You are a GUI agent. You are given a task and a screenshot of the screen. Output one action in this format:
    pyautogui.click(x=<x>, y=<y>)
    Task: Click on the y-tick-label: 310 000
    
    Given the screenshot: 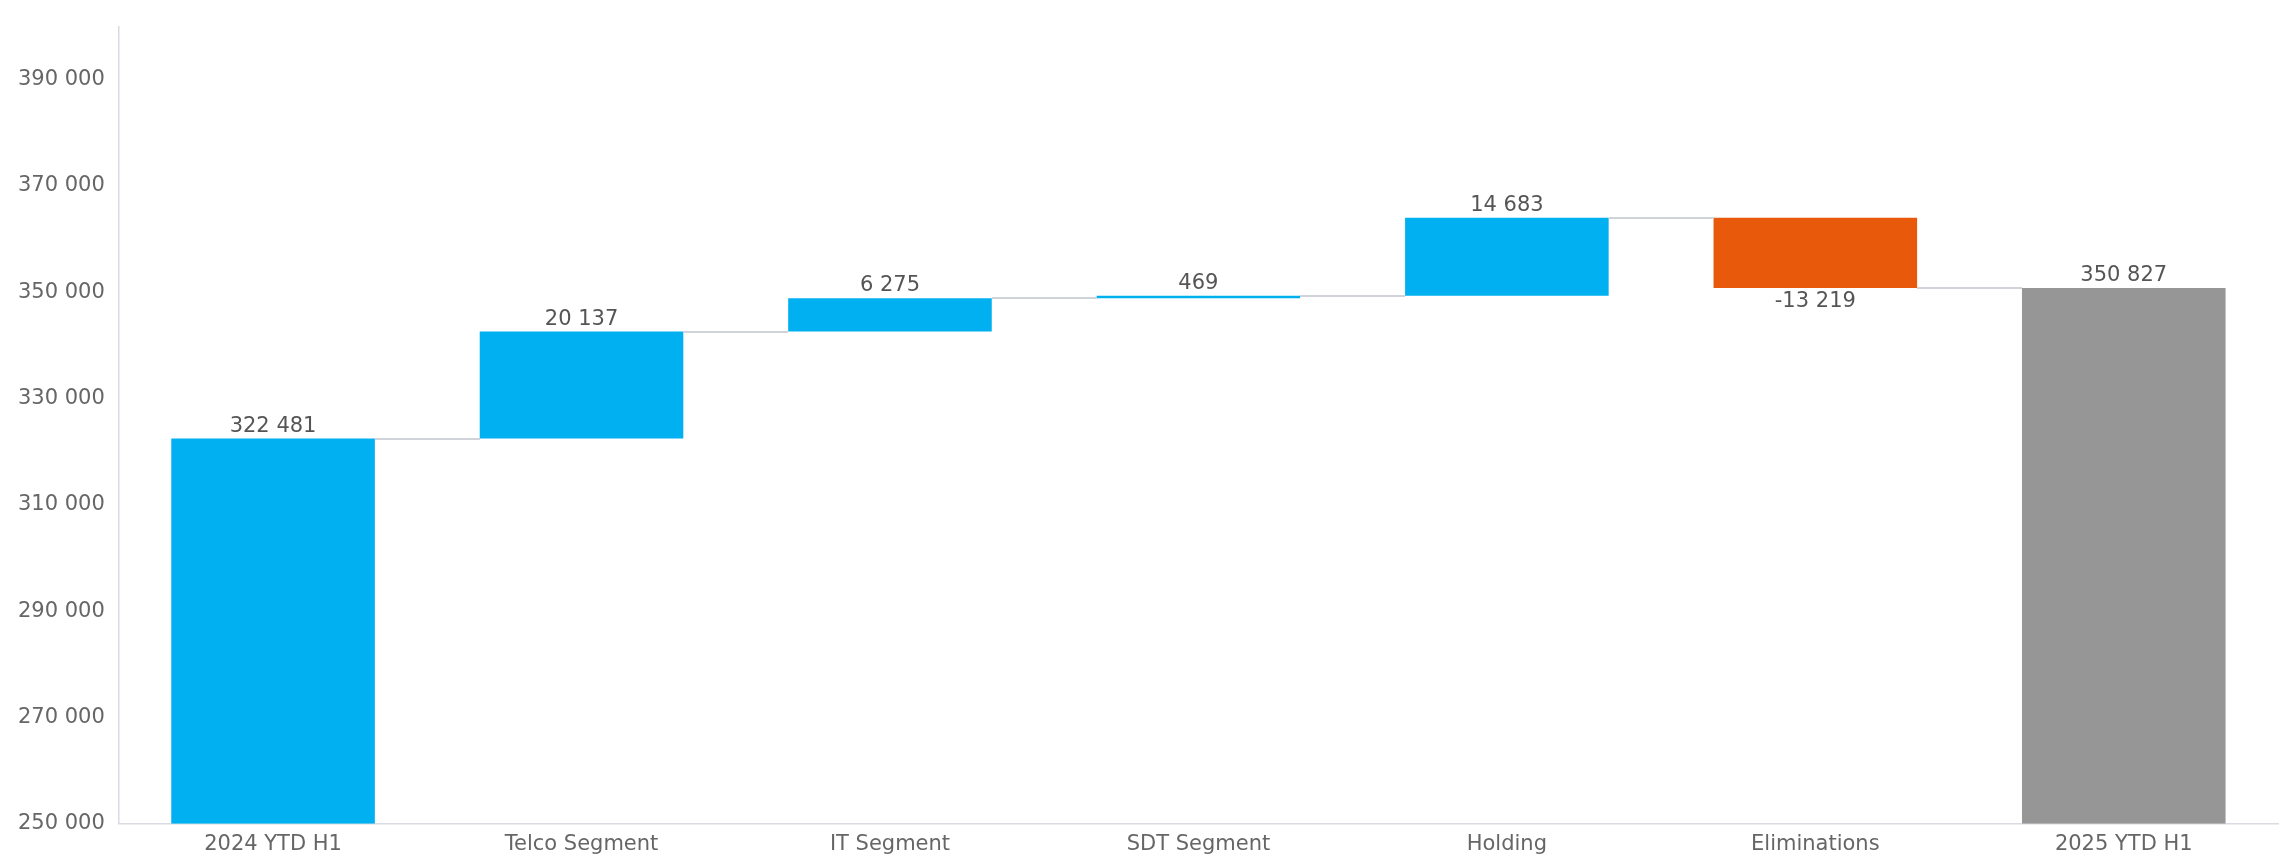 What is the action you would take?
    pyautogui.click(x=61, y=503)
    